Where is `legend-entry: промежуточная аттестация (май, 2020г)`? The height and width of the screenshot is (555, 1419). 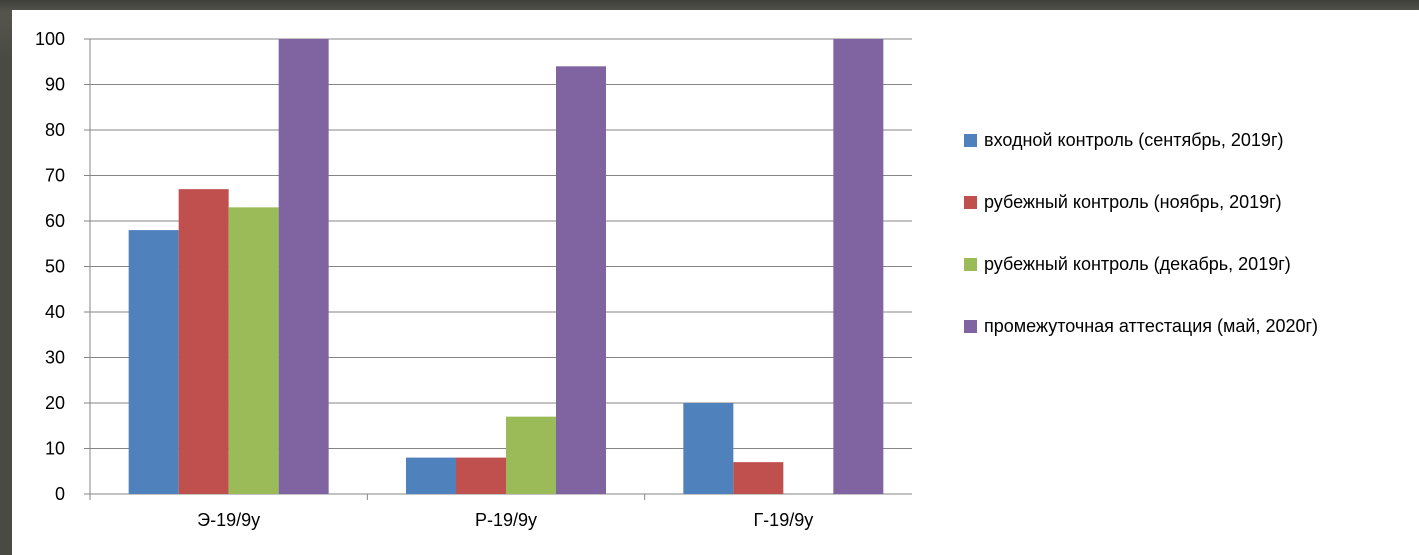
legend-entry: промежуточная аттестация (май, 2020г) is located at coordinates (1189, 326).